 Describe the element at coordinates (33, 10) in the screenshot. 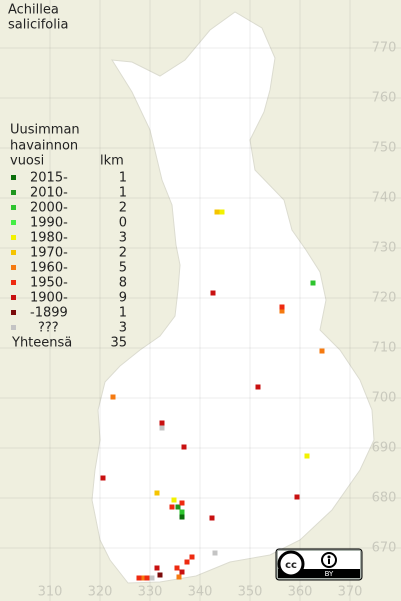

I see `title-line: Achillea` at that location.